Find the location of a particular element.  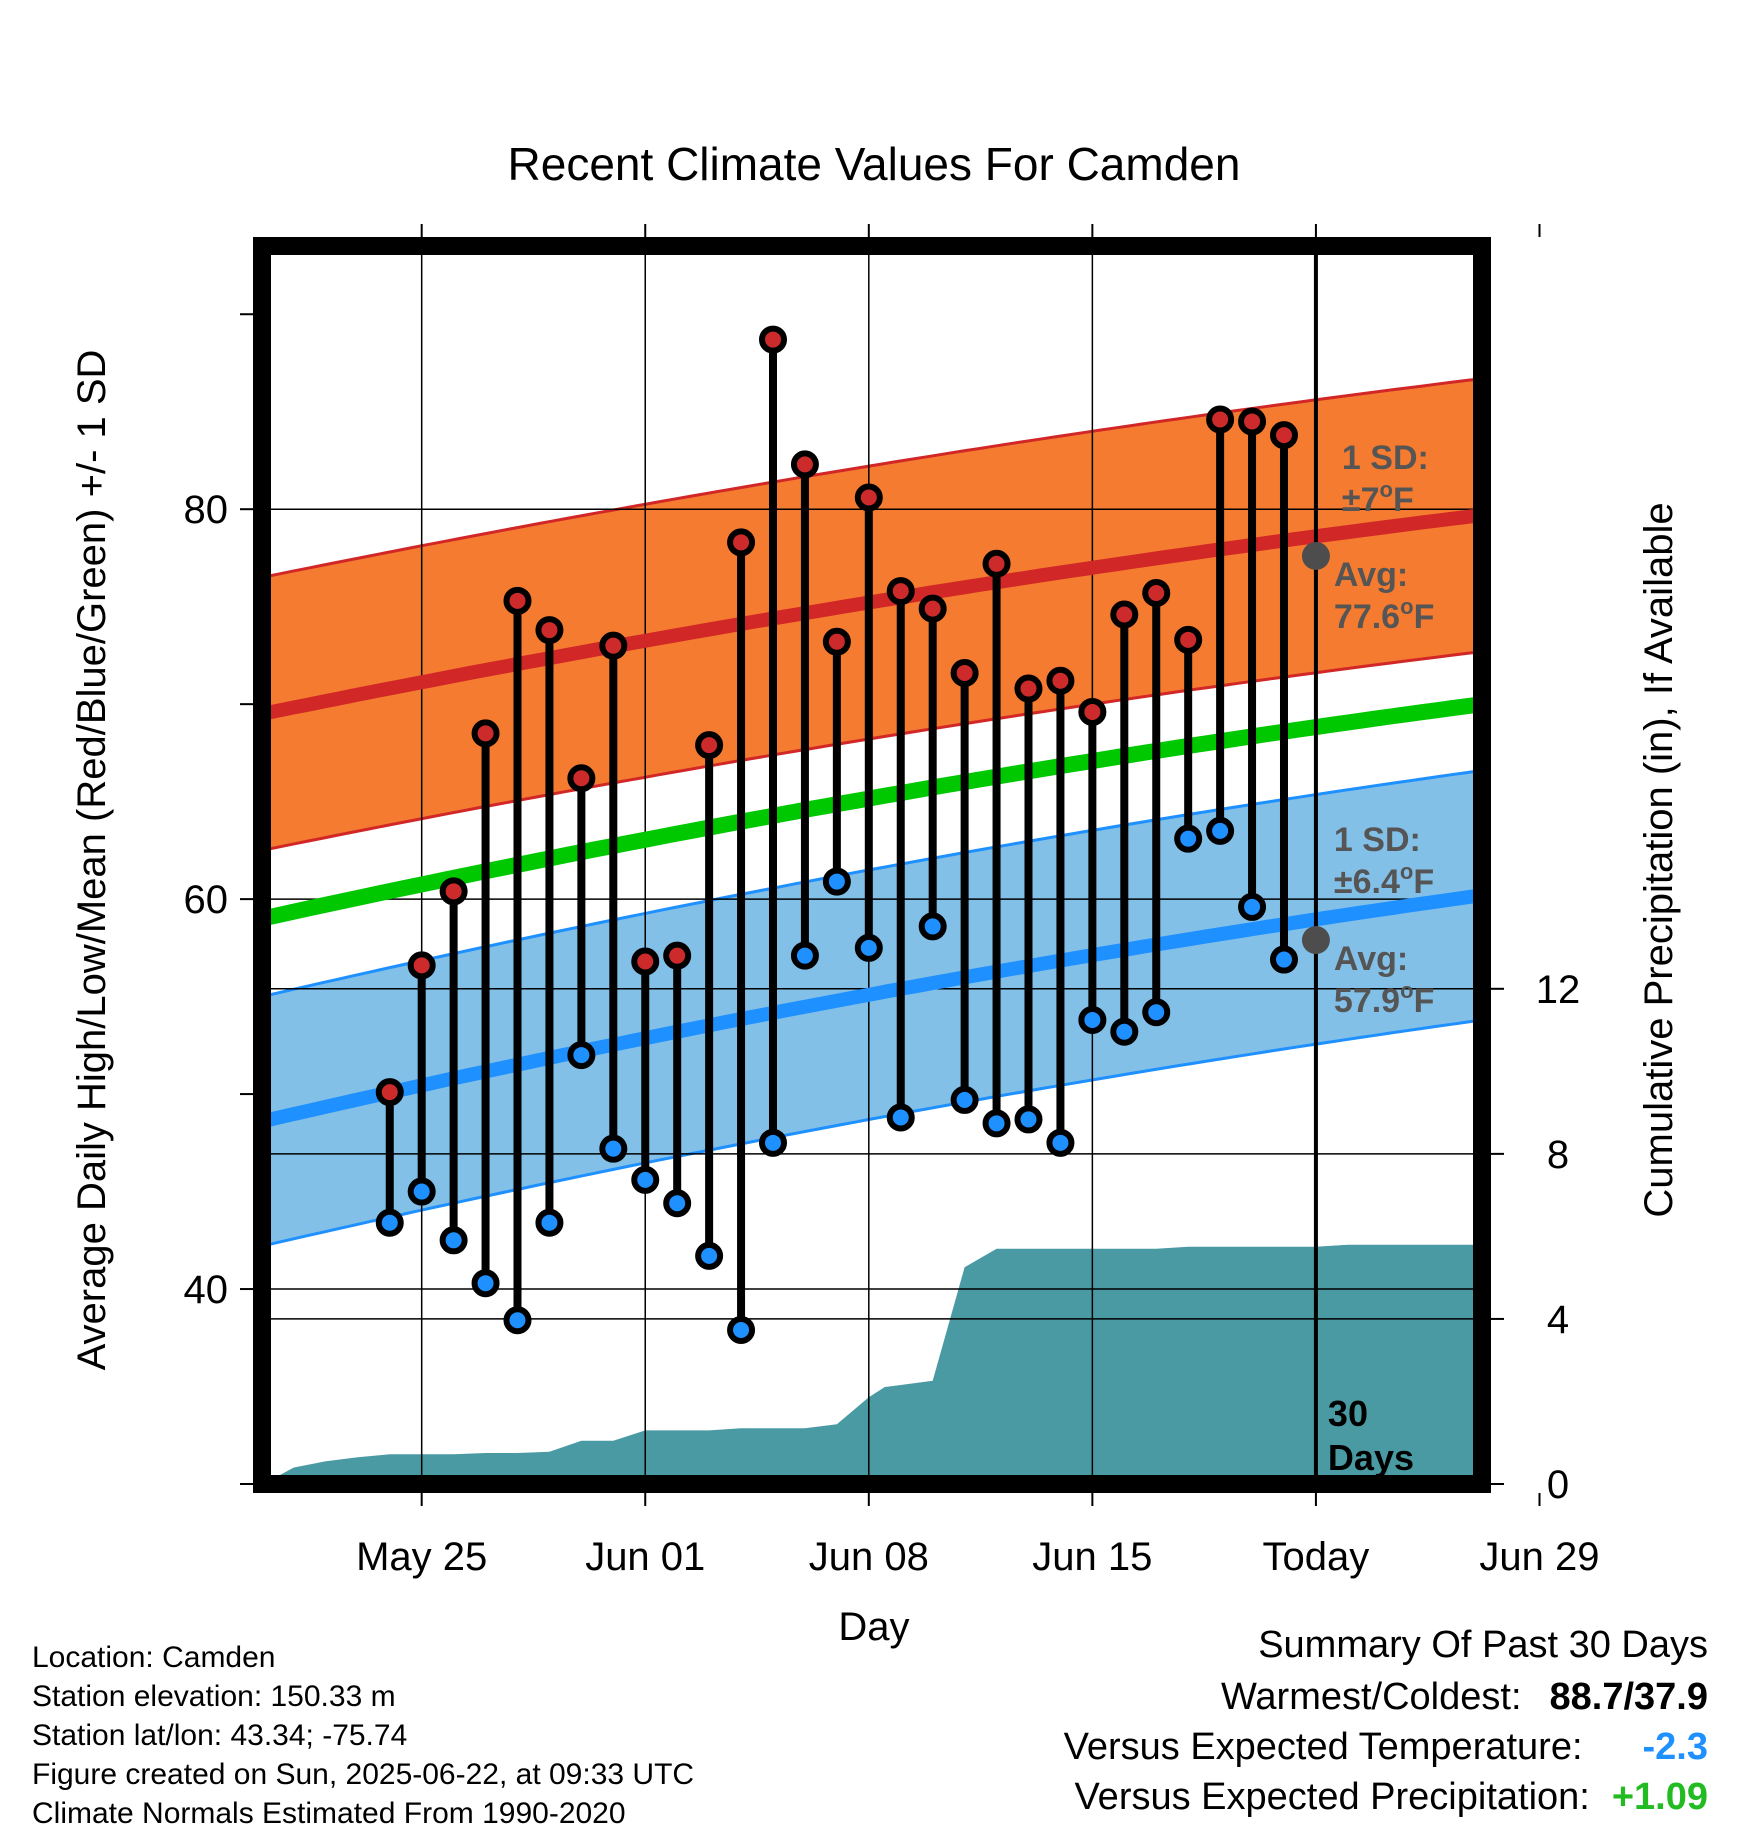

y2-tick-label: 0 is located at coordinates (1558, 1485).